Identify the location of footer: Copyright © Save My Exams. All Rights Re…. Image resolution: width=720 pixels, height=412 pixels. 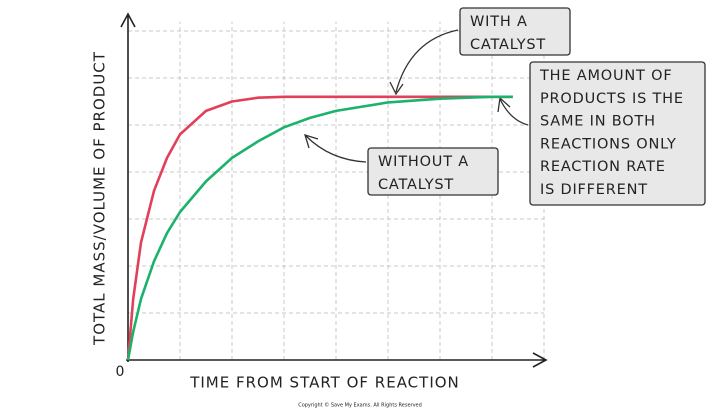
(360, 405).